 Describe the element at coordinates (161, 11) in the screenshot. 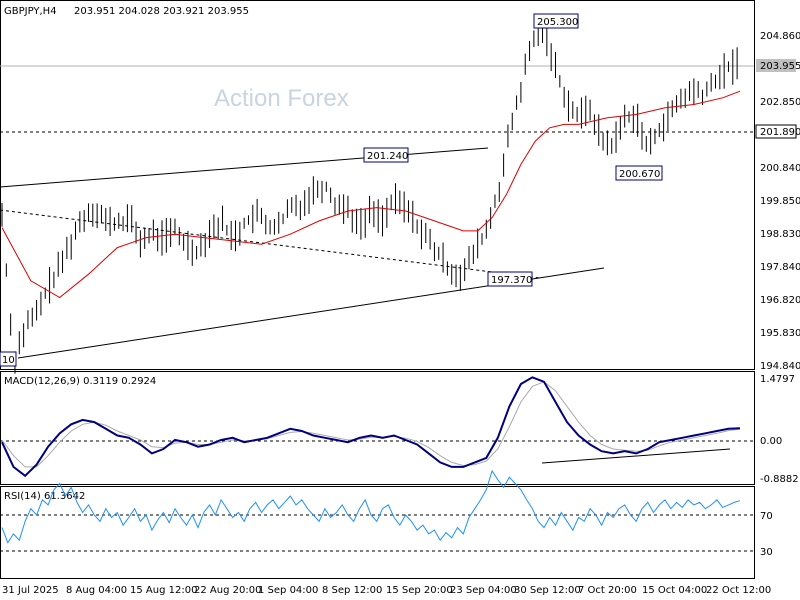

I see `ohlc-readout: 203.951 204.028 203.921 203.955` at that location.